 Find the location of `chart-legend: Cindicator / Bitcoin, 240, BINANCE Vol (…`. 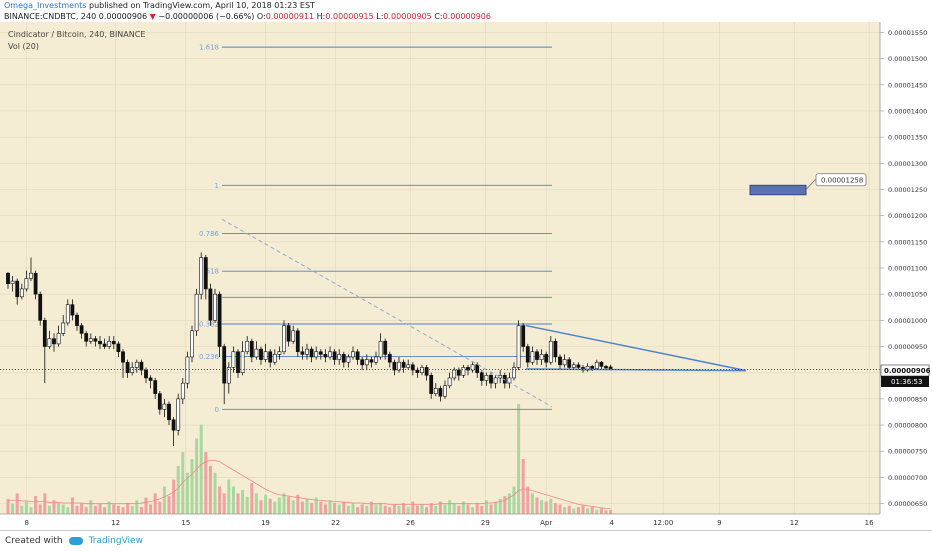

chart-legend: Cindicator / Bitcoin, 240, BINANCE Vol (… is located at coordinates (76, 40).